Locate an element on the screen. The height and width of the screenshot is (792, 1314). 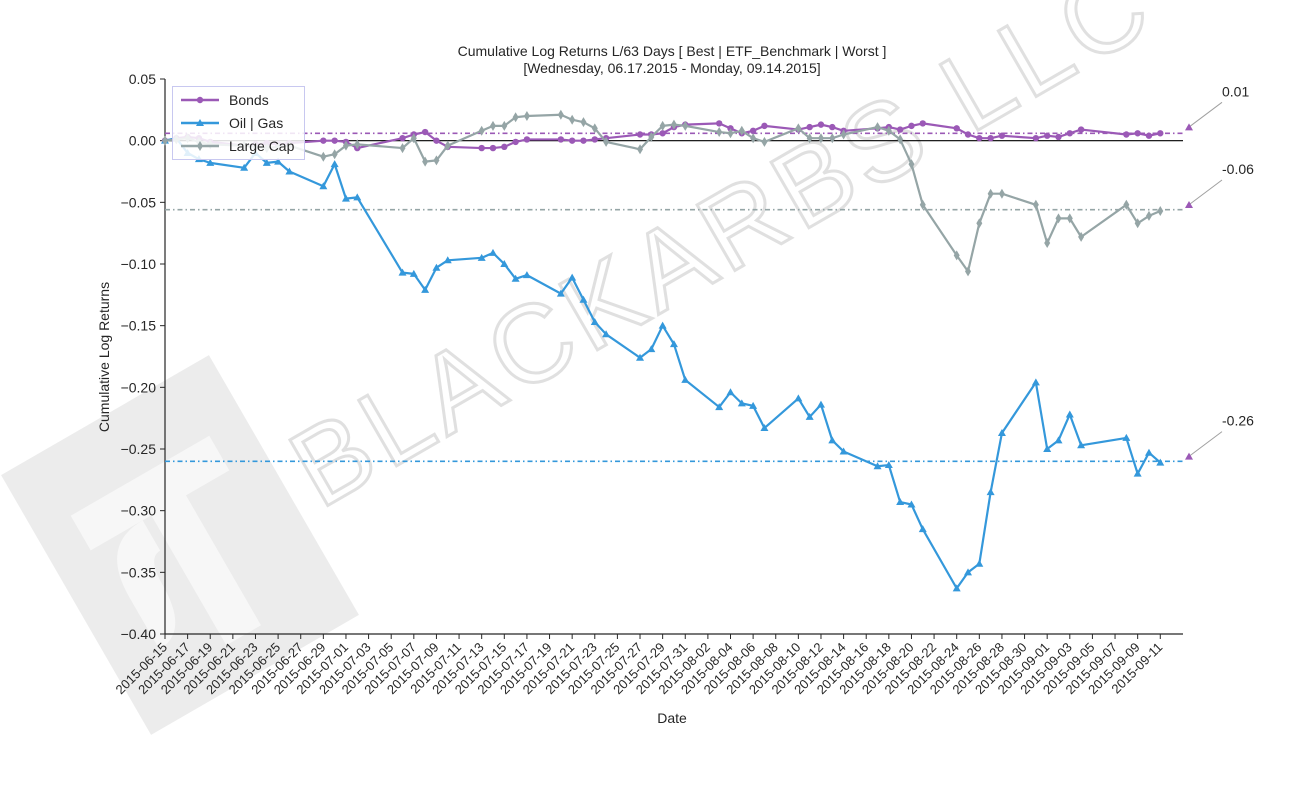
y-tick-label: 0.05 is located at coordinates (142, 79).